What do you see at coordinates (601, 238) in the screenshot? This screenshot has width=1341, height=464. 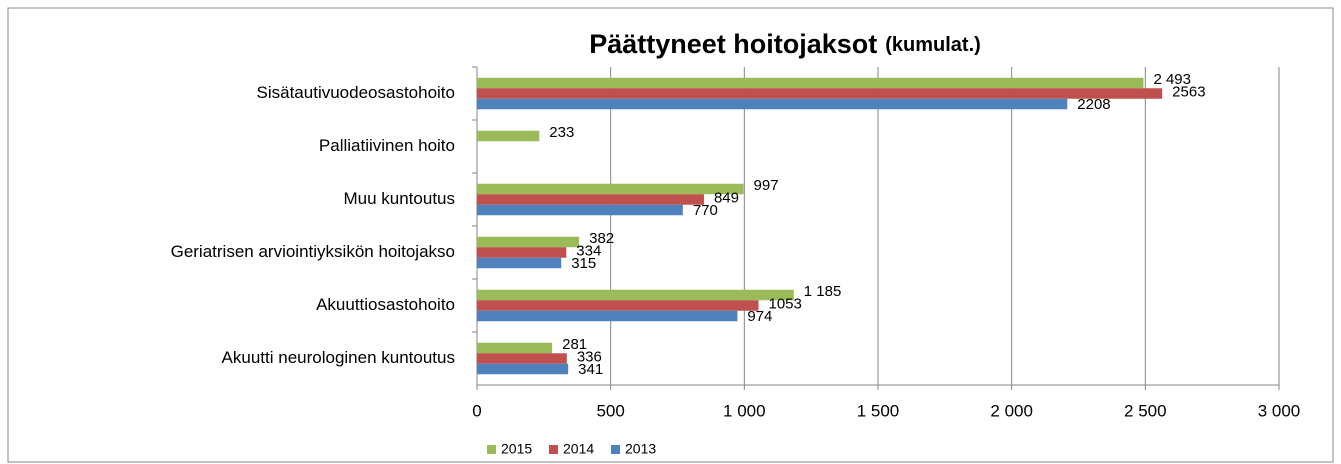 I see `value-label: 382` at bounding box center [601, 238].